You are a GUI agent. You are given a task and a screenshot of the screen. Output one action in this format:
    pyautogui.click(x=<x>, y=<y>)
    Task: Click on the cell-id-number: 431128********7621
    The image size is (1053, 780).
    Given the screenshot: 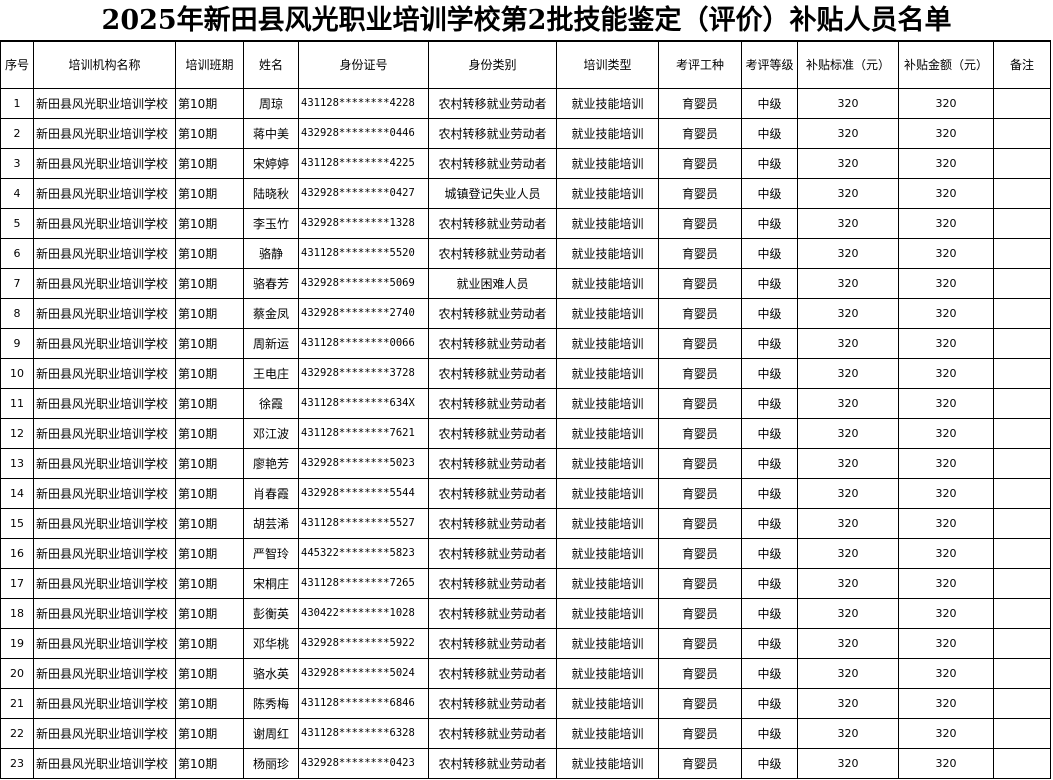 What is the action you would take?
    pyautogui.click(x=363, y=433)
    